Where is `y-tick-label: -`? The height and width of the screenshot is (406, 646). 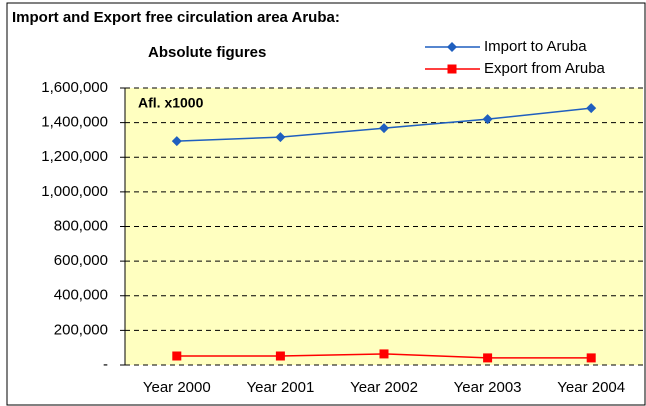
y-tick-label: - is located at coordinates (105, 364).